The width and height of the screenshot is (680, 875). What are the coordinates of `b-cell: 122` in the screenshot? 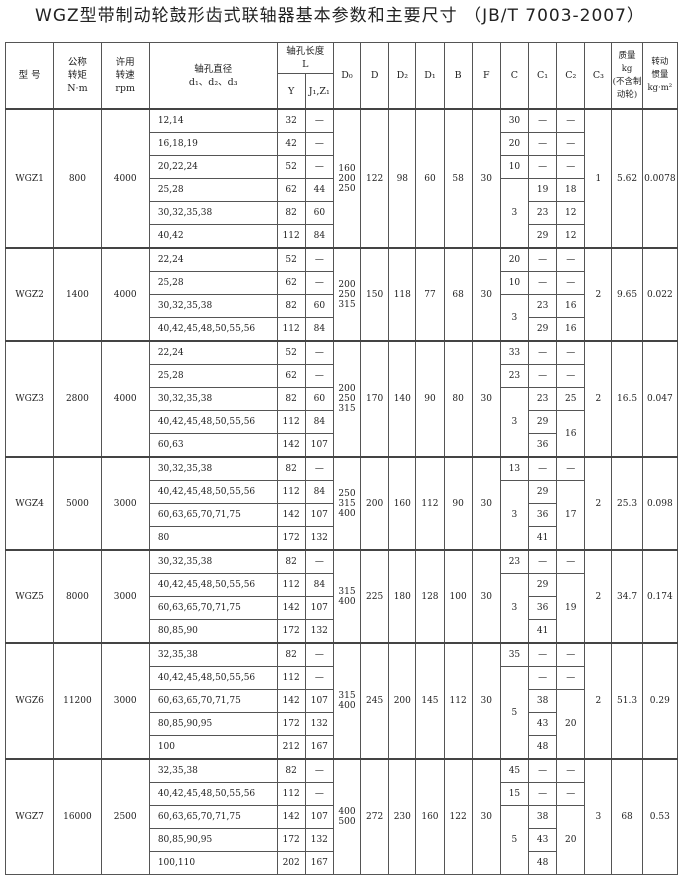 It's located at (458, 816).